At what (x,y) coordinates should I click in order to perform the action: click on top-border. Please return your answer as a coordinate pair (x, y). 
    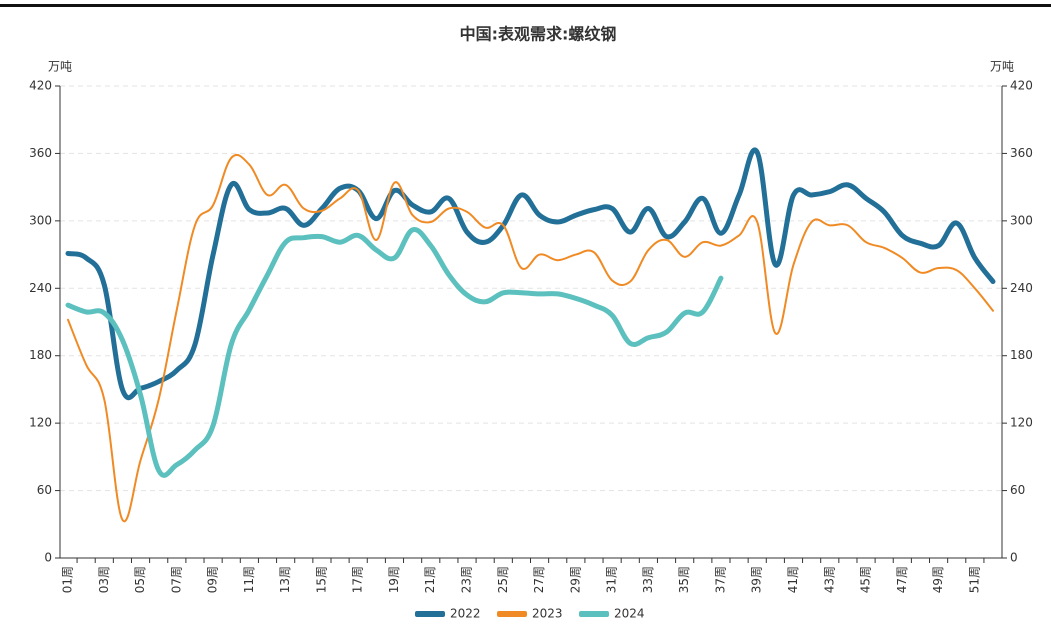
    Looking at the image, I should click on (525, 5).